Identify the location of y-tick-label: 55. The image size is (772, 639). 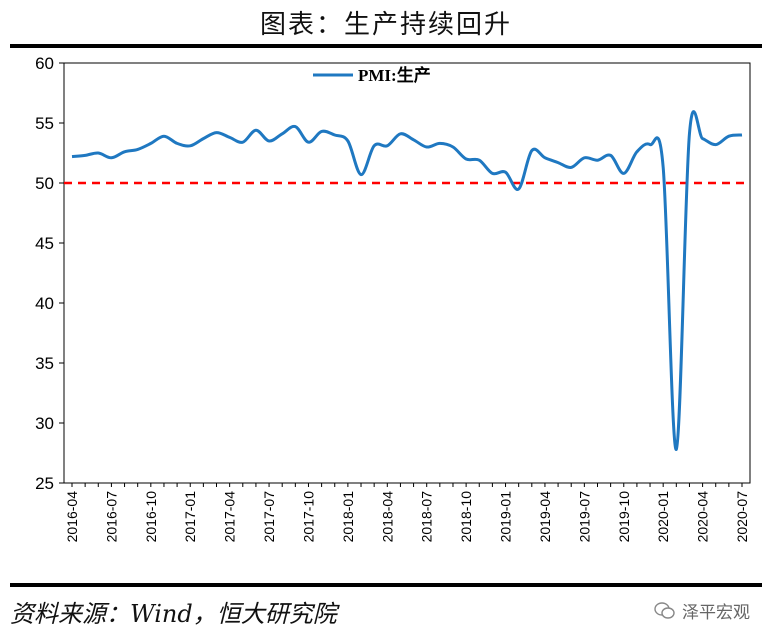
(44, 123).